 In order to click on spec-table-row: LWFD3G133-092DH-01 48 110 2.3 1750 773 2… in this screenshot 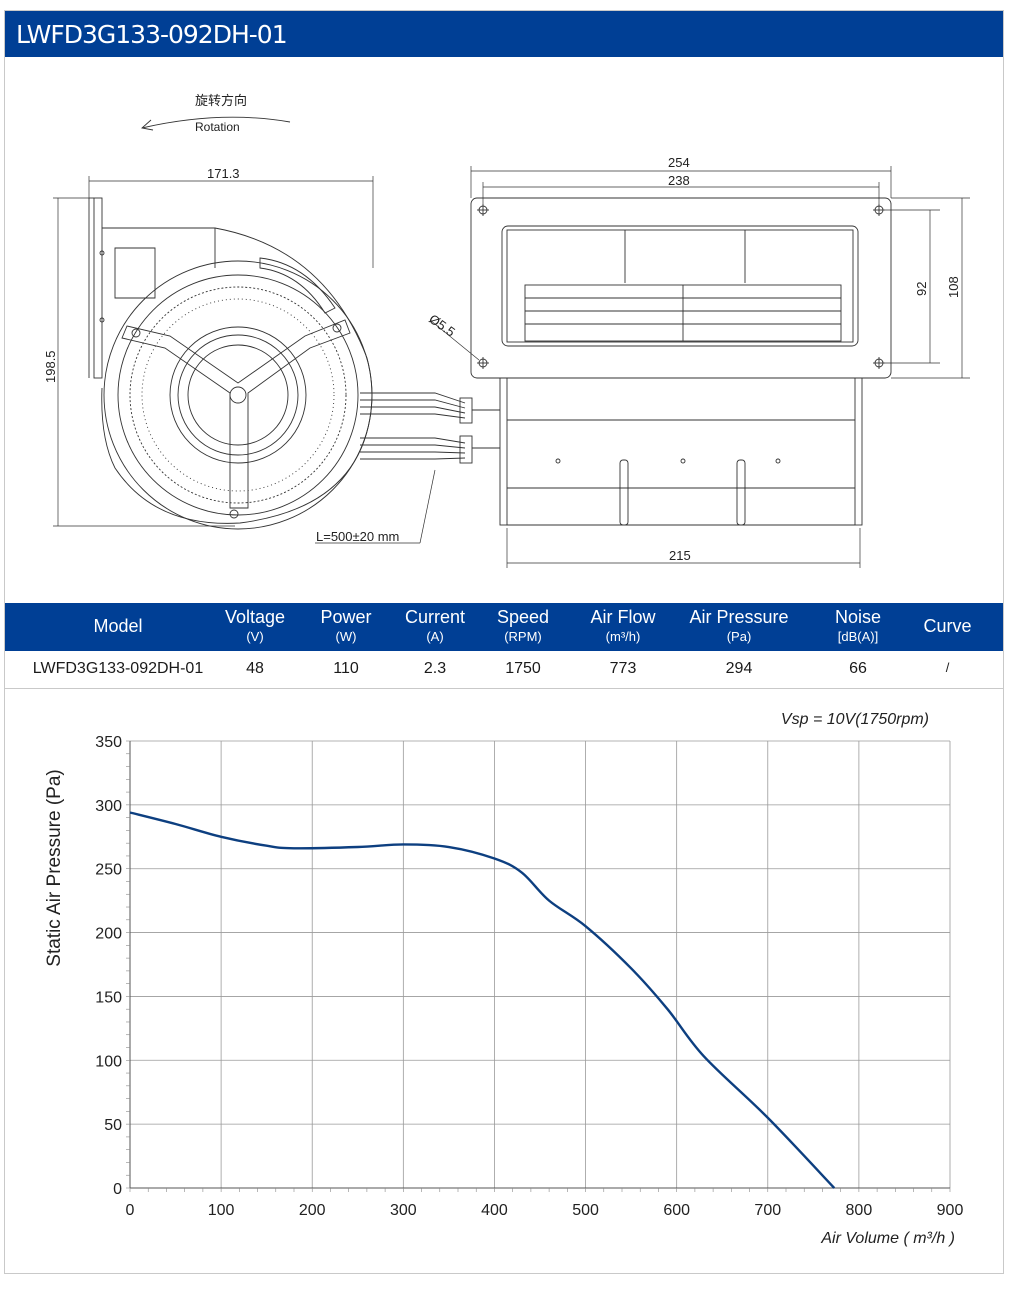, I will do `click(504, 670)`.